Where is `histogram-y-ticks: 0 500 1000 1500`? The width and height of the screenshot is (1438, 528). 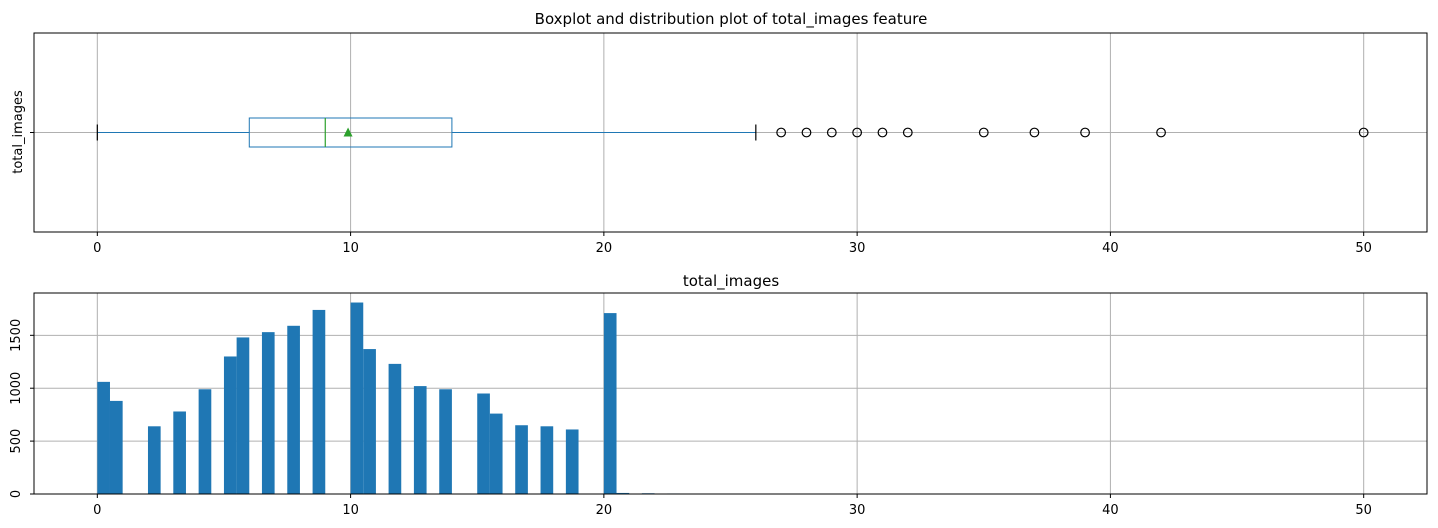 histogram-y-ticks: 0 500 1000 1500 is located at coordinates (21, 408).